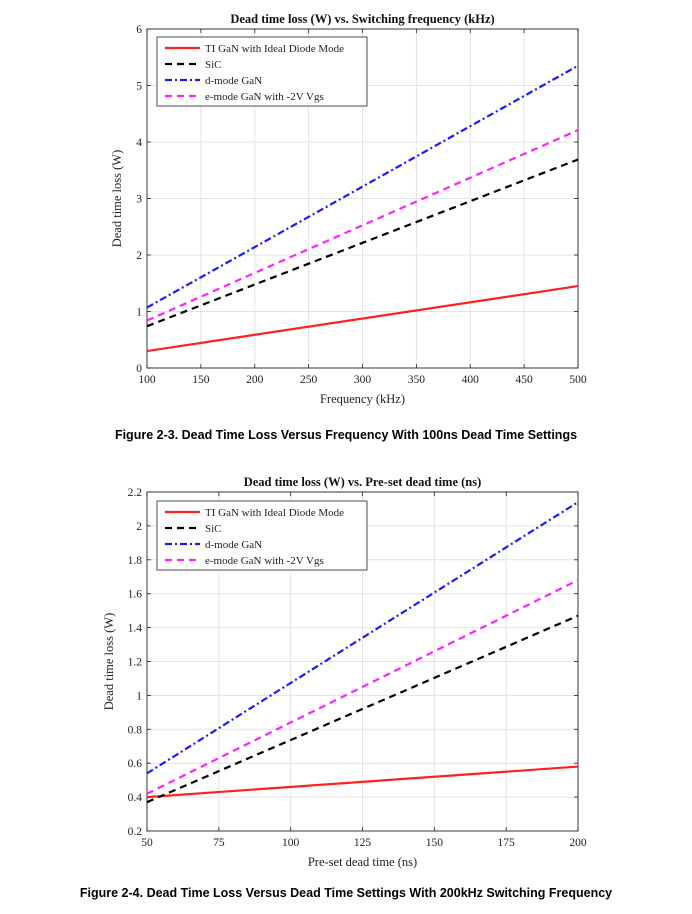 The height and width of the screenshot is (914, 692). Describe the element at coordinates (139, 200) in the screenshot. I see `y-tick-label: 3` at that location.